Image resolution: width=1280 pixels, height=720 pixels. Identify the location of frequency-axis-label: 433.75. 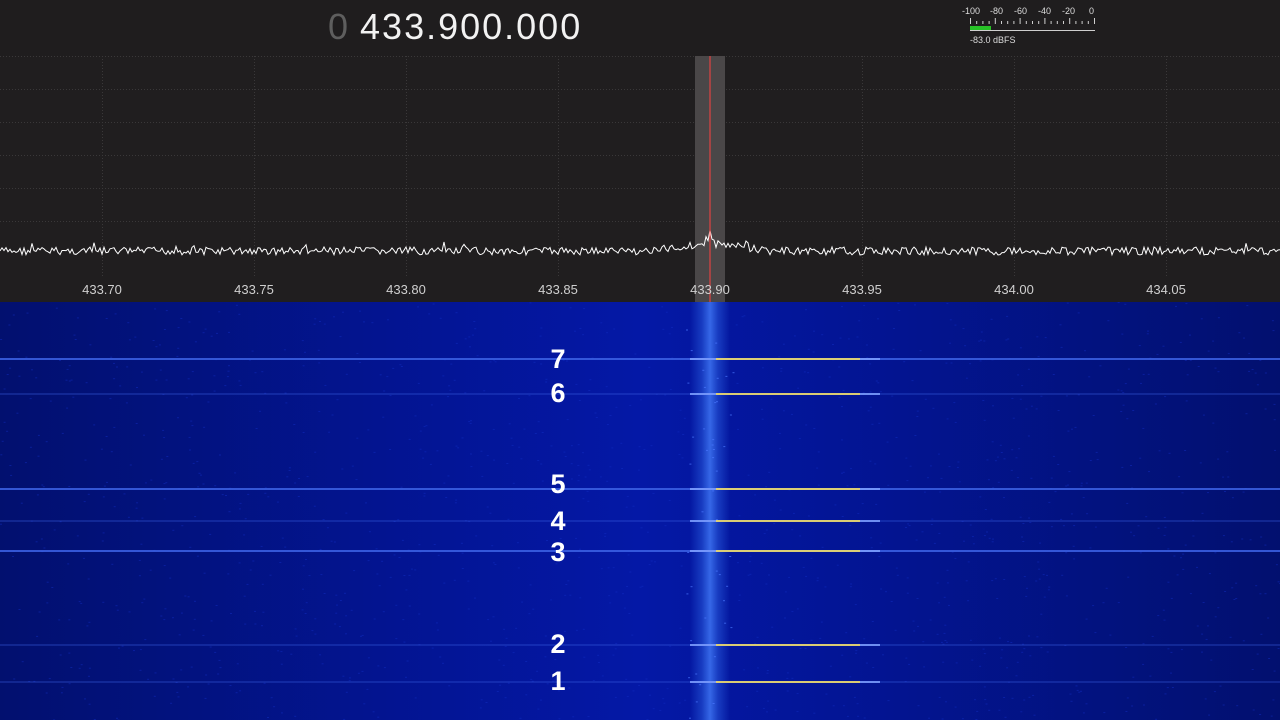
(254, 289).